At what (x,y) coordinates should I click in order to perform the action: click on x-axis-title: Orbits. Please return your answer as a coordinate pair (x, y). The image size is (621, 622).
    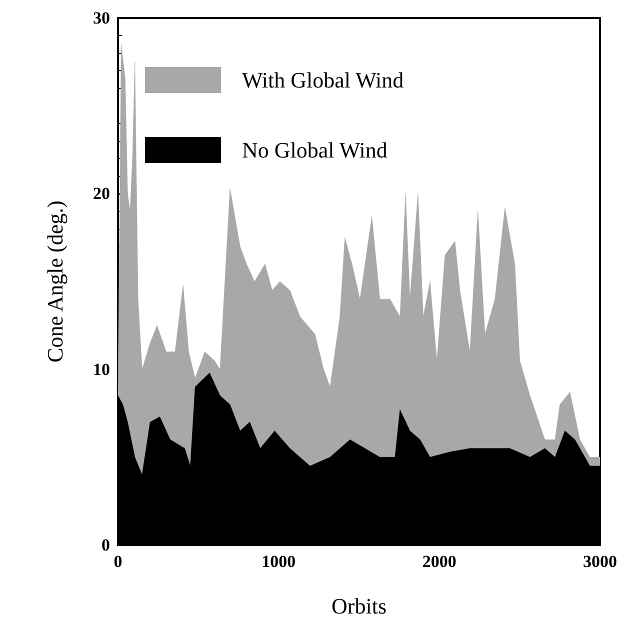
    Looking at the image, I should click on (359, 606).